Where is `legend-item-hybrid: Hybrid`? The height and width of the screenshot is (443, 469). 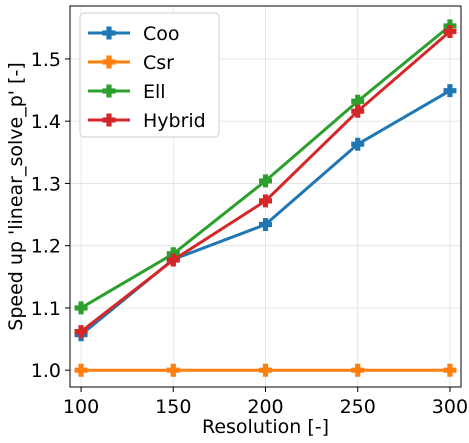 legend-item-hybrid: Hybrid is located at coordinates (147, 121).